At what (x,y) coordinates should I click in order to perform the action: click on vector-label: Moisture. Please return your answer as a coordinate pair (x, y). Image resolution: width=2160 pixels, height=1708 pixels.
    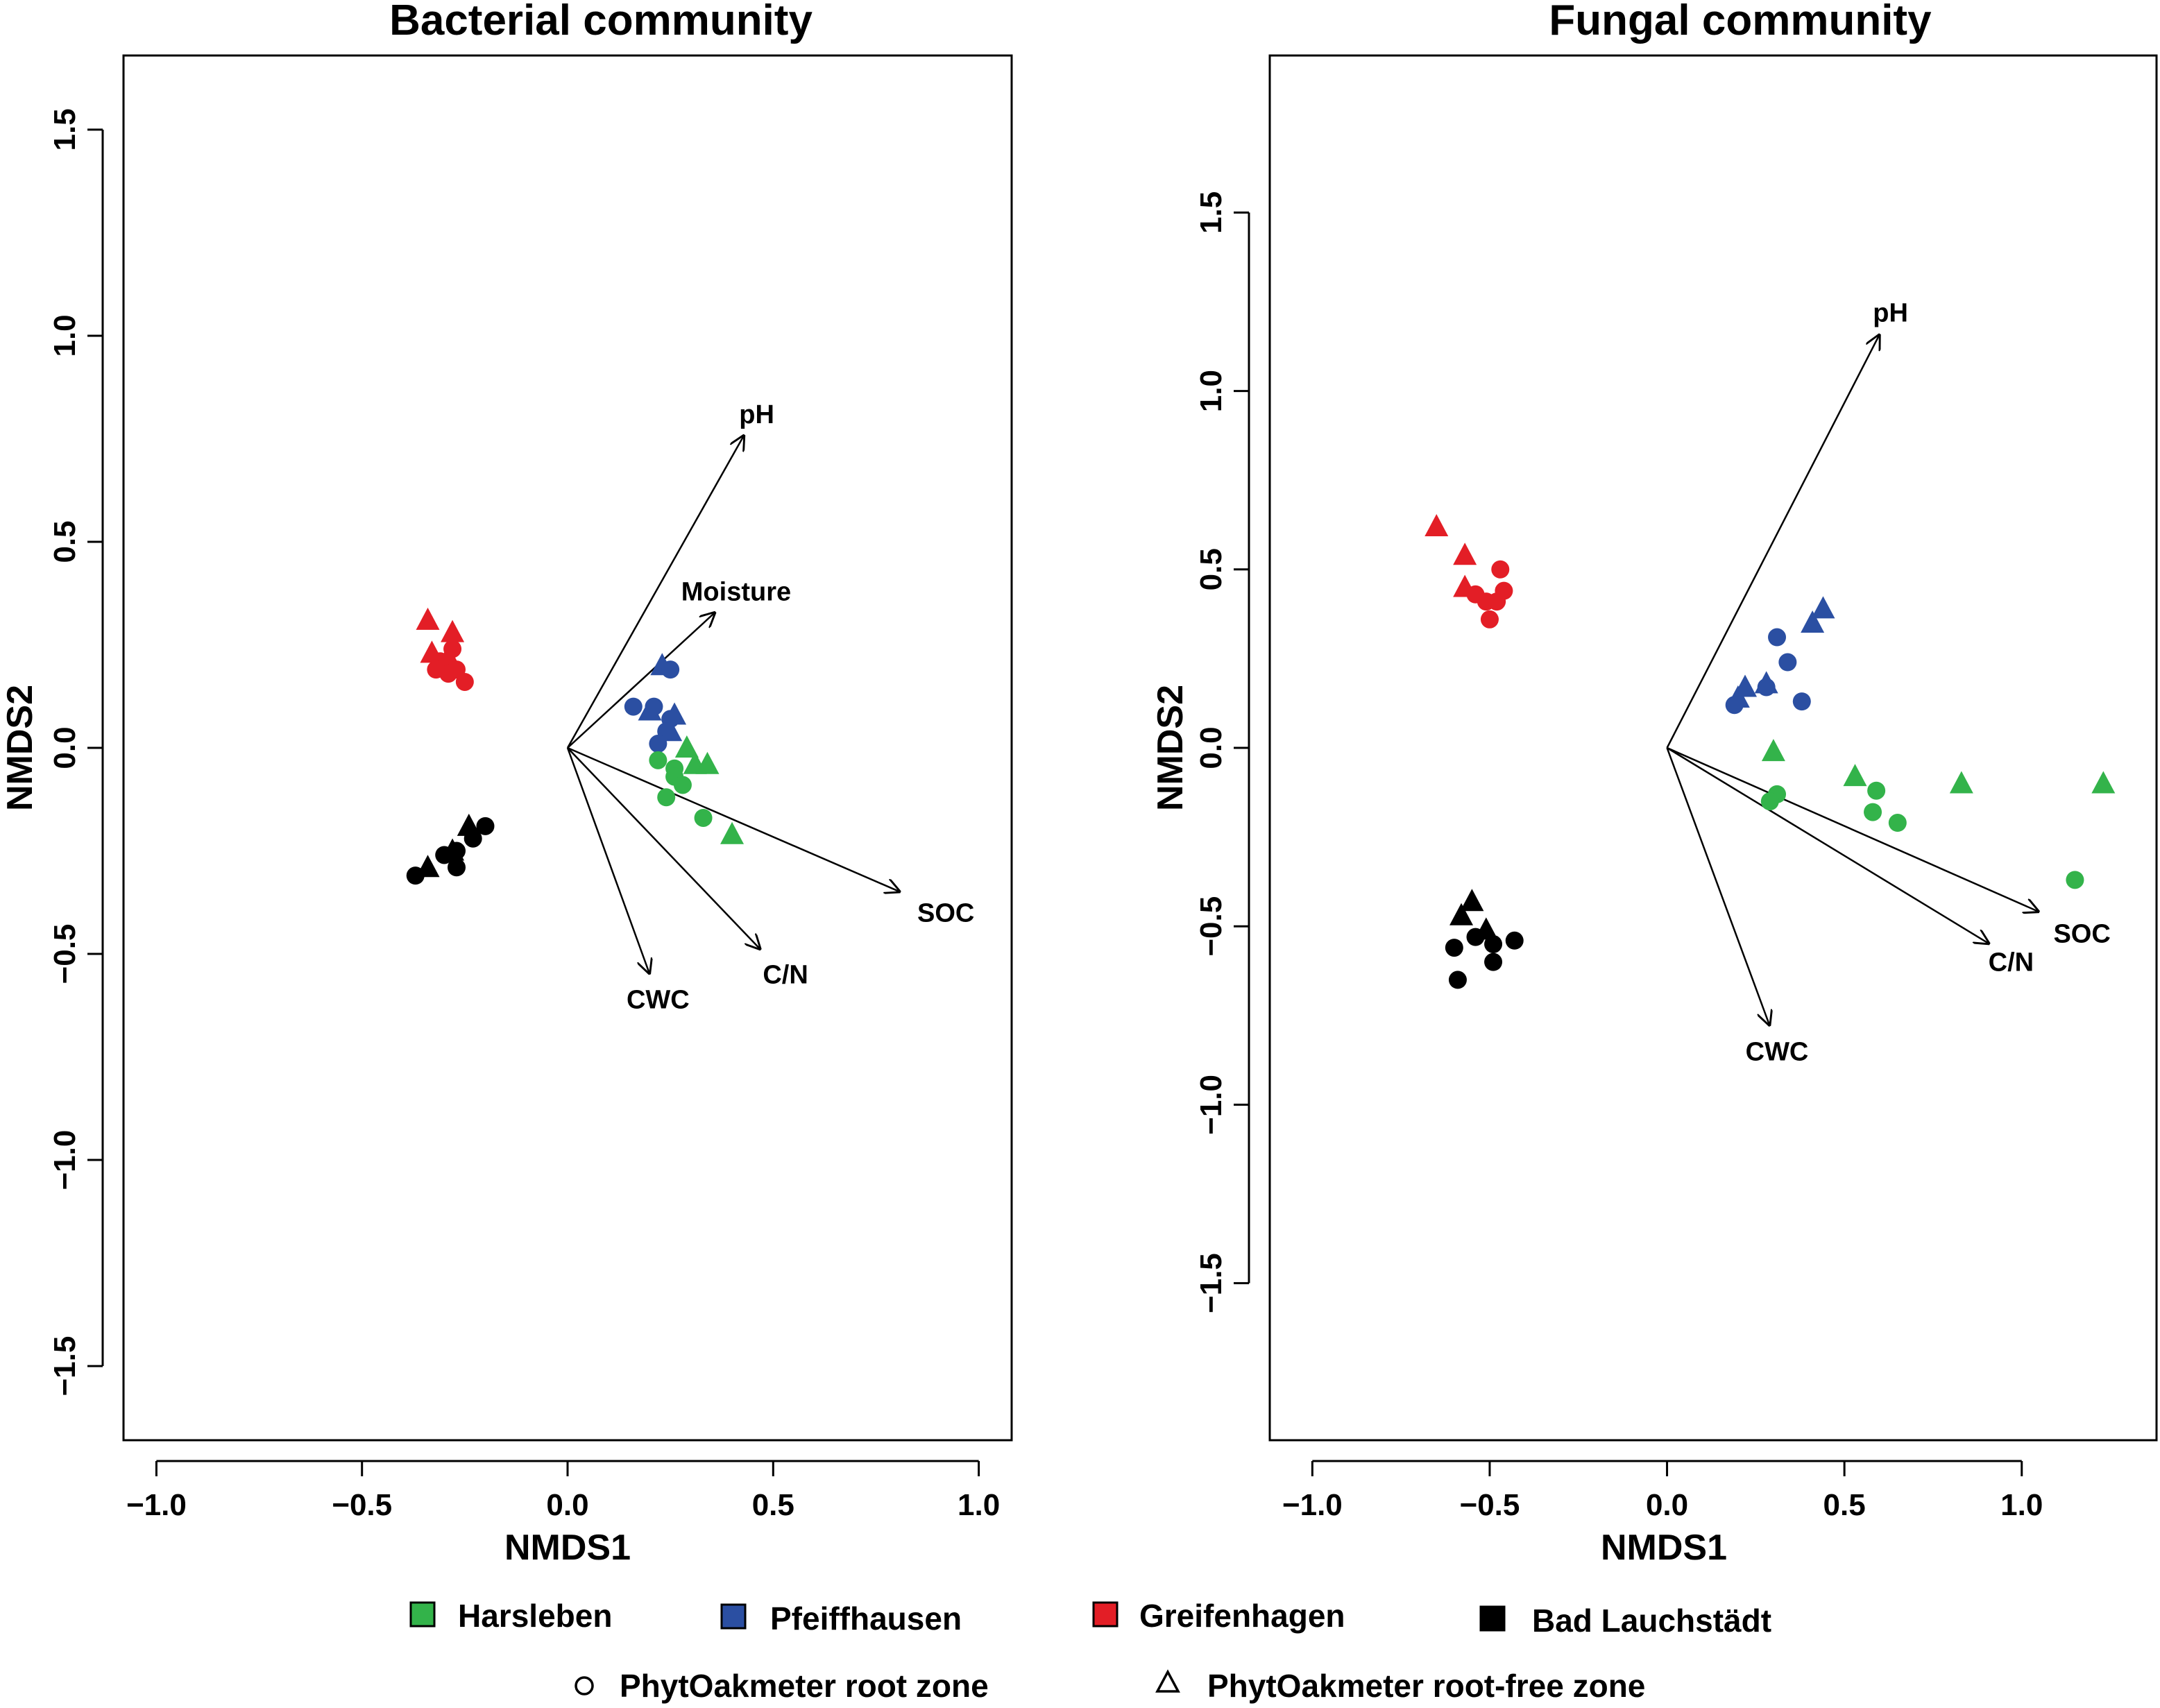
    Looking at the image, I should click on (736, 591).